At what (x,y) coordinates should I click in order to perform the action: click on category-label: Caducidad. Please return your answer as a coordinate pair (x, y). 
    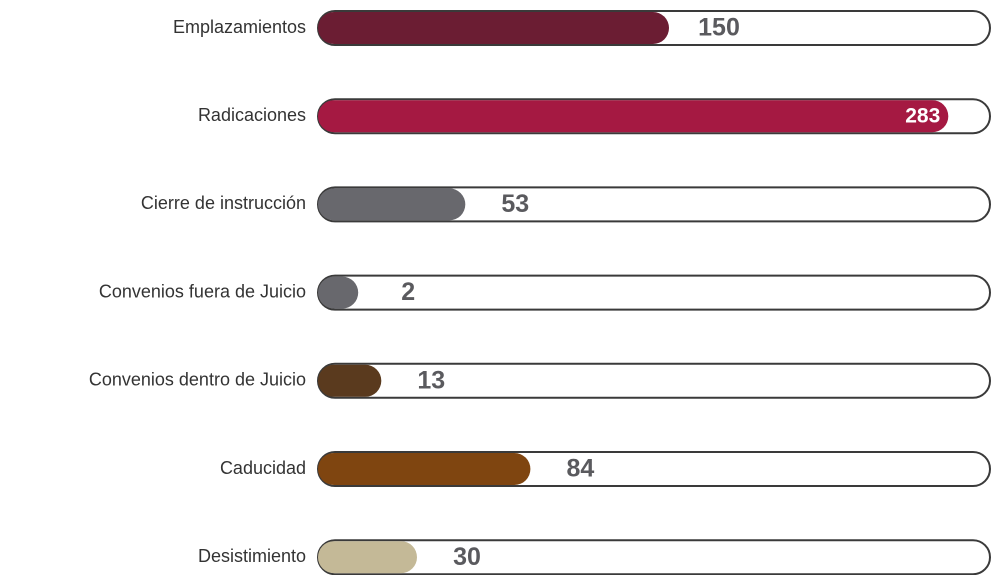
    Looking at the image, I should click on (263, 468).